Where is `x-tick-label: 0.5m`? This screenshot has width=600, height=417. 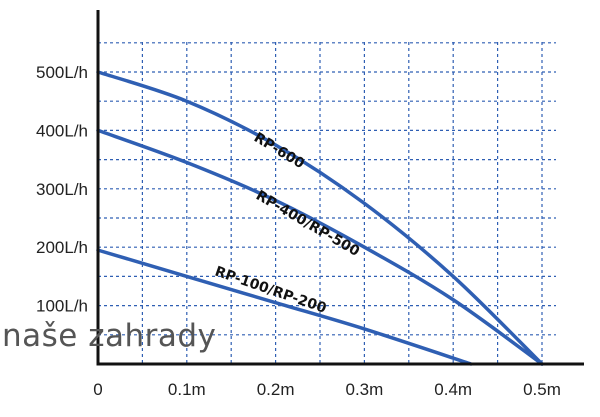 x-tick-label: 0.5m is located at coordinates (542, 389).